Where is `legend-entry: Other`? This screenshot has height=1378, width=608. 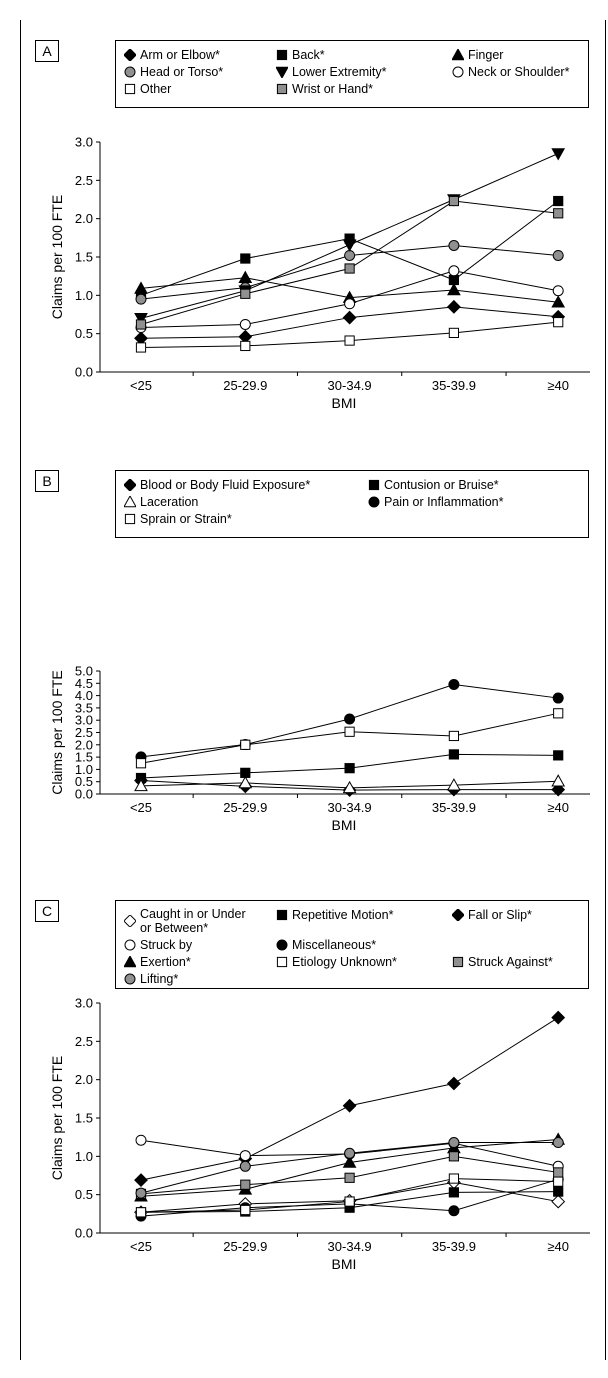
legend-entry: Other is located at coordinates (147, 88).